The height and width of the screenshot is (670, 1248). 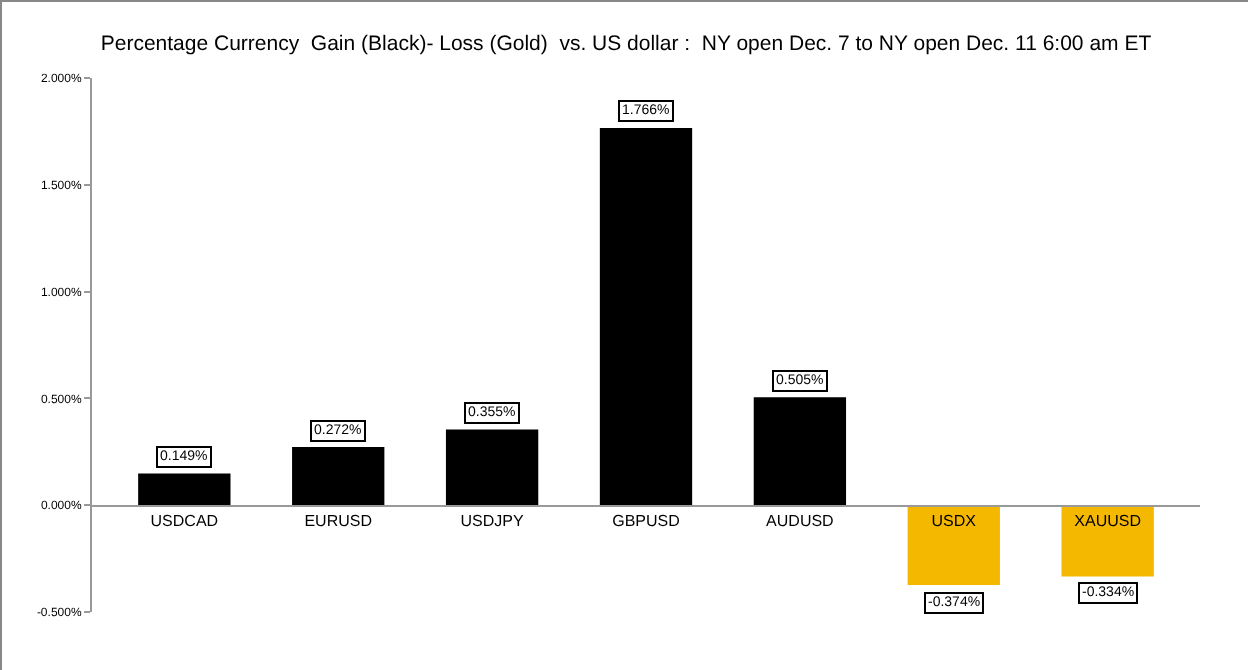 I want to click on x-tick-label: EURUSD, so click(x=338, y=521).